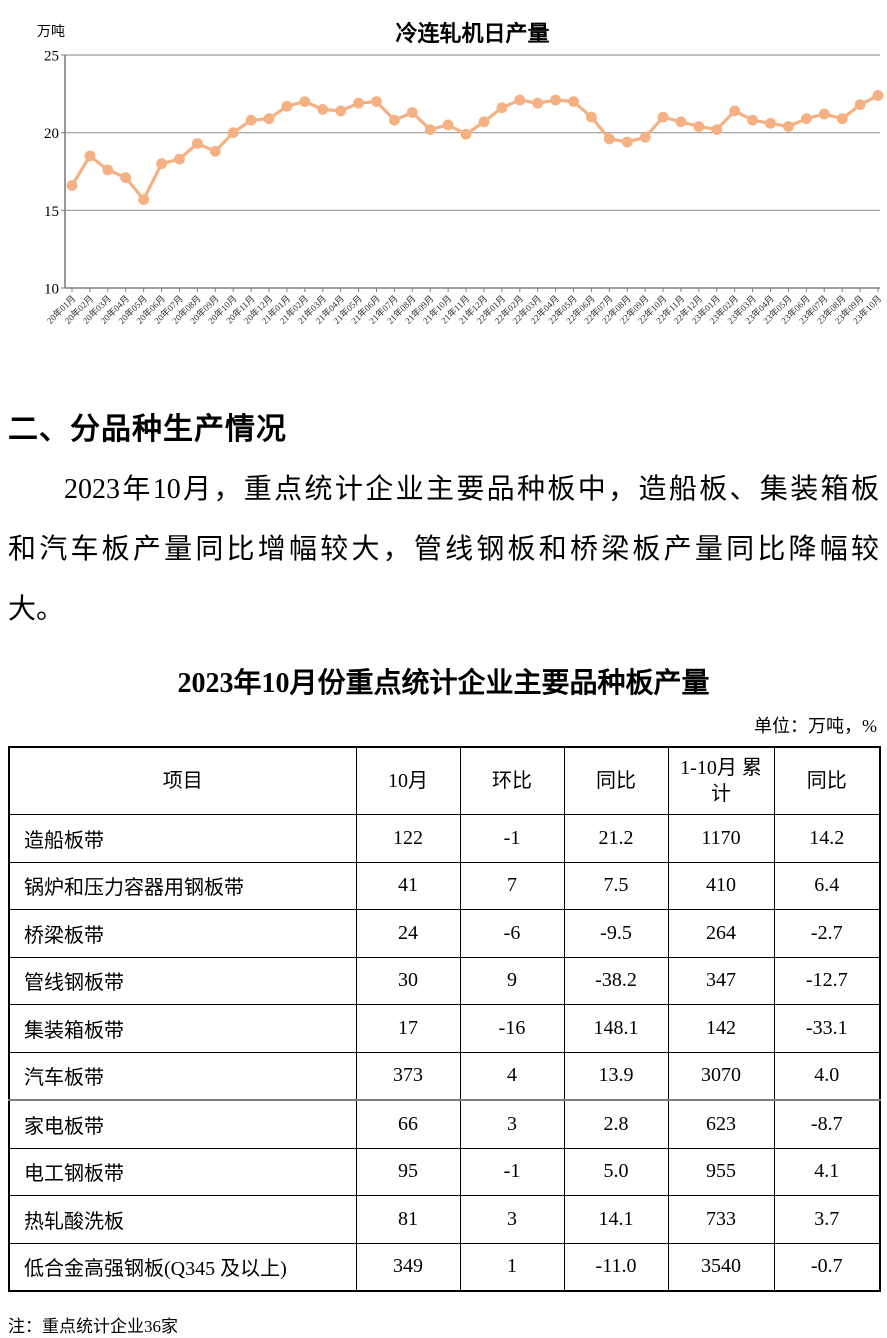 Image resolution: width=887 pixels, height=1338 pixels. I want to click on item-name-cell: 锅炉和压力容器用钢板带, so click(182, 885).